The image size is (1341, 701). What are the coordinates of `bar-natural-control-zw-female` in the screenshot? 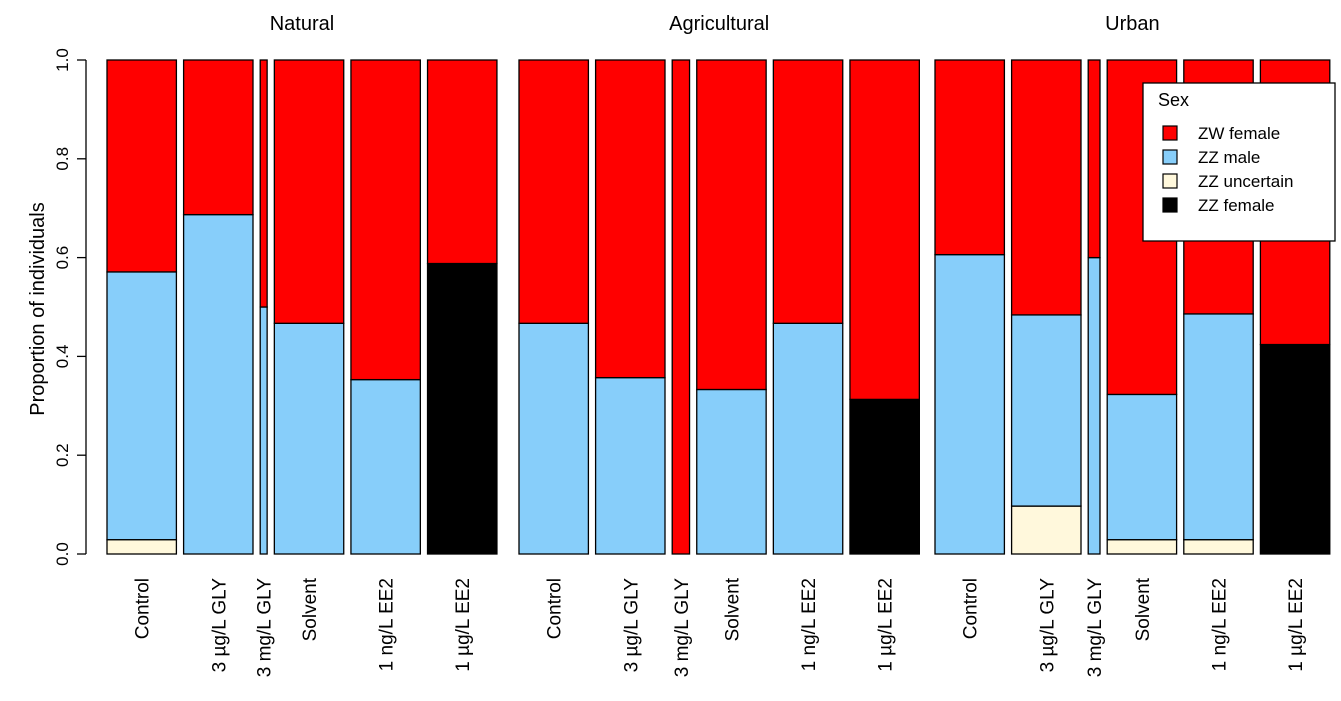 It's located at (142, 166).